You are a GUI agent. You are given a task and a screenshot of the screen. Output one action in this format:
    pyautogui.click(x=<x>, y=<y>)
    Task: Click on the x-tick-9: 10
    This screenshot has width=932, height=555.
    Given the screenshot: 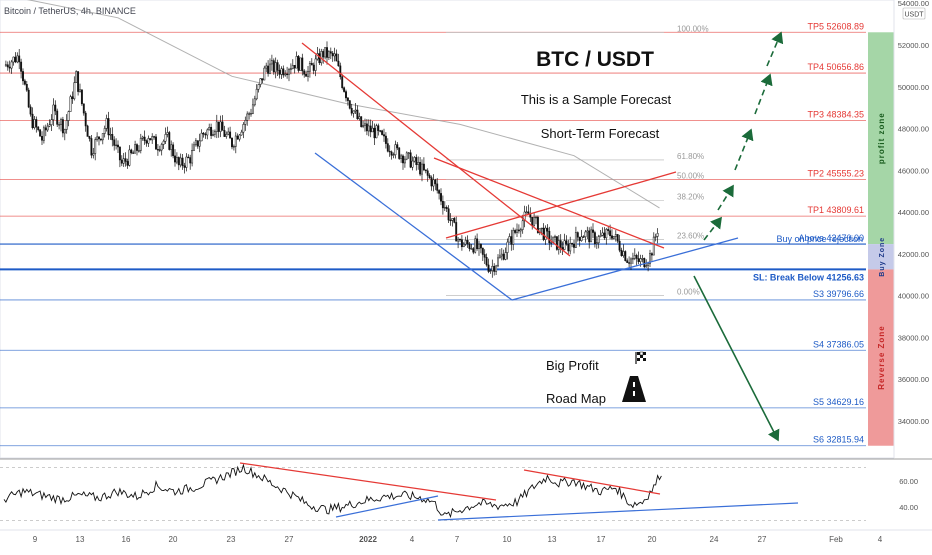 What is the action you would take?
    pyautogui.click(x=507, y=539)
    